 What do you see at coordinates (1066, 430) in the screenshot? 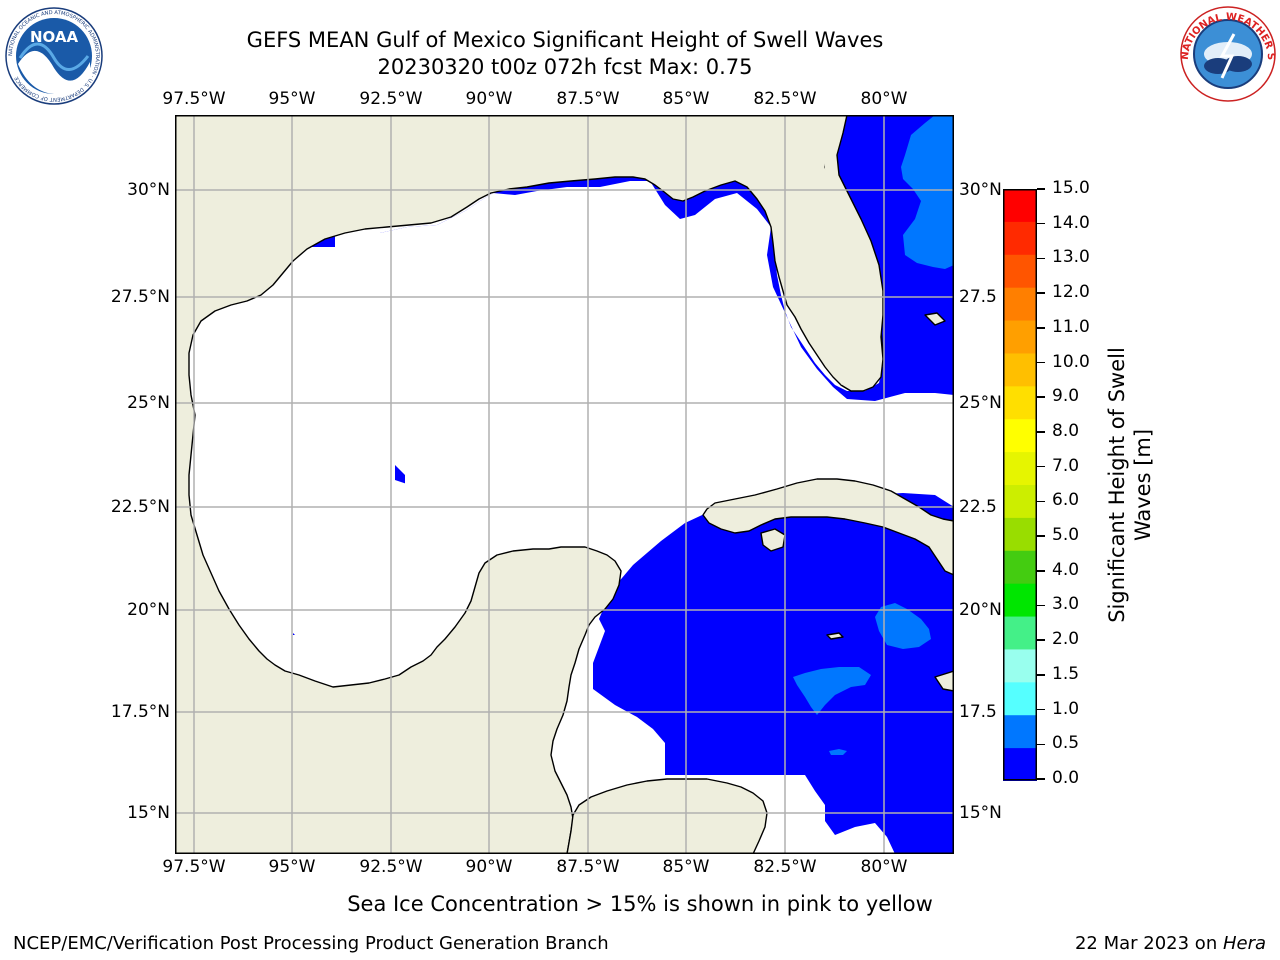
I see `colorbar-tick-label: 8.0` at bounding box center [1066, 430].